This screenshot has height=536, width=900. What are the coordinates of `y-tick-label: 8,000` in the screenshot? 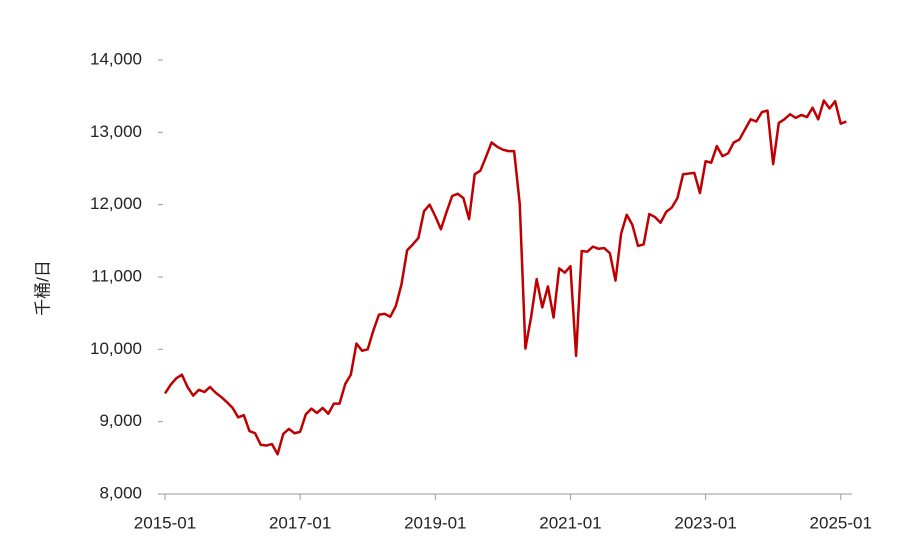 It's located at (120, 492).